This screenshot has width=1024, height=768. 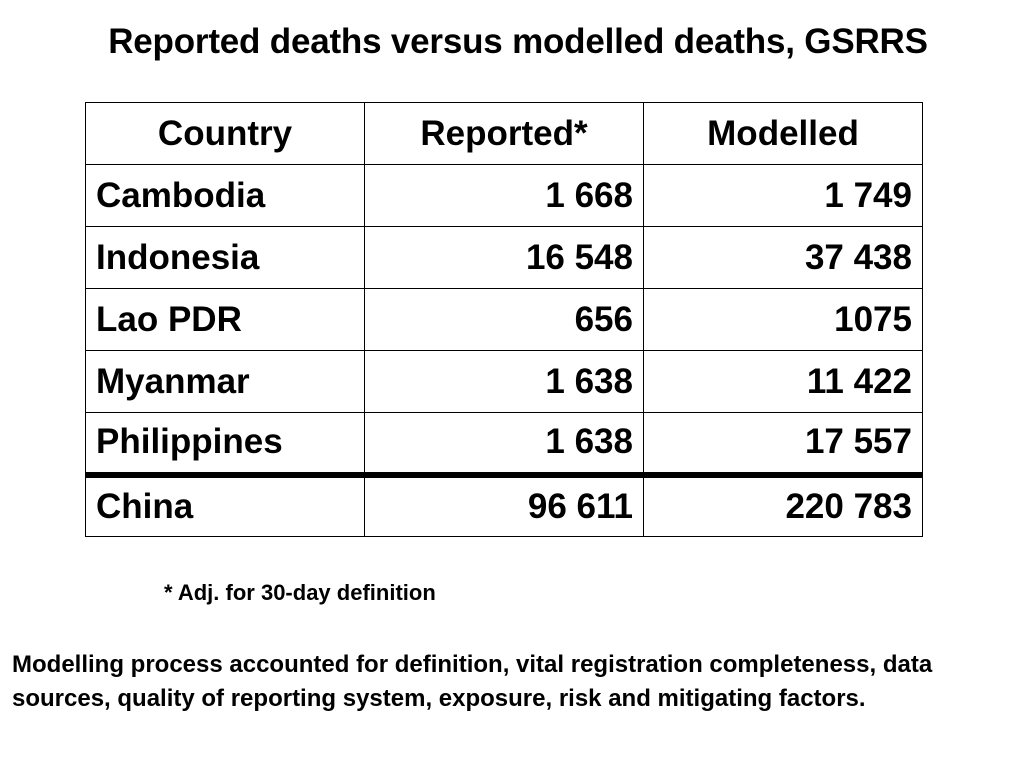 I want to click on reported-cell: 96 611, so click(x=504, y=504).